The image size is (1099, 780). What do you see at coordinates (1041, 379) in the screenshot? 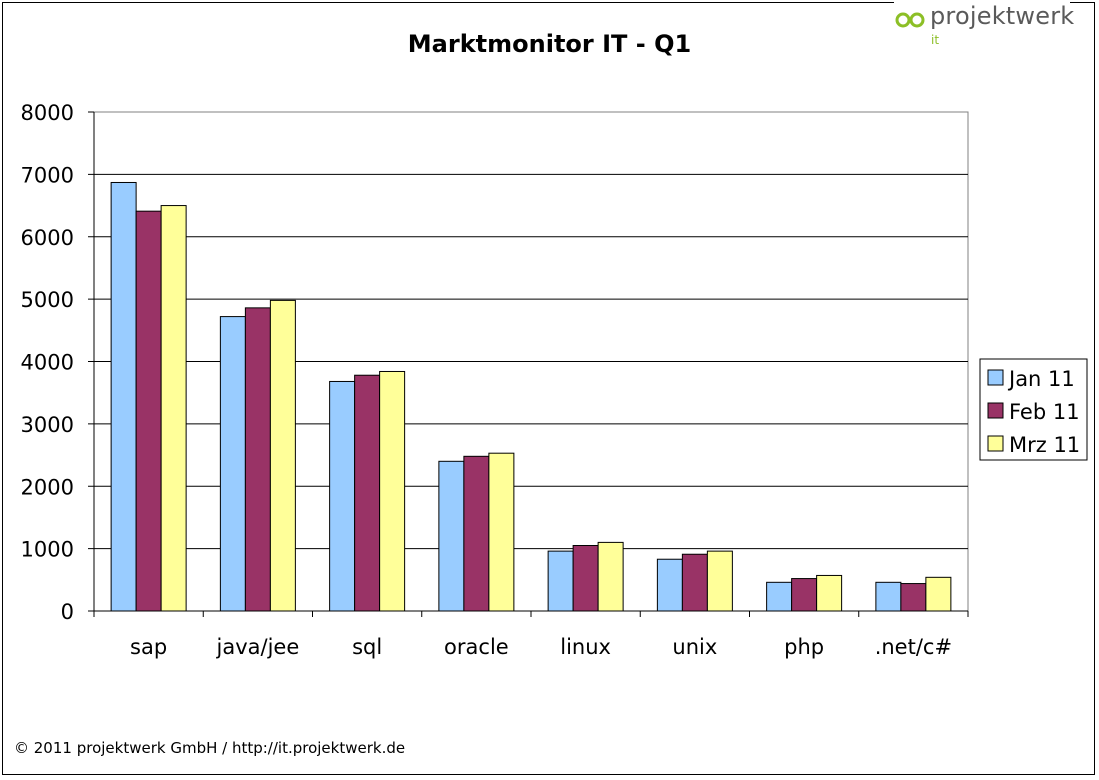
I see `legend-label: Jan 11` at bounding box center [1041, 379].